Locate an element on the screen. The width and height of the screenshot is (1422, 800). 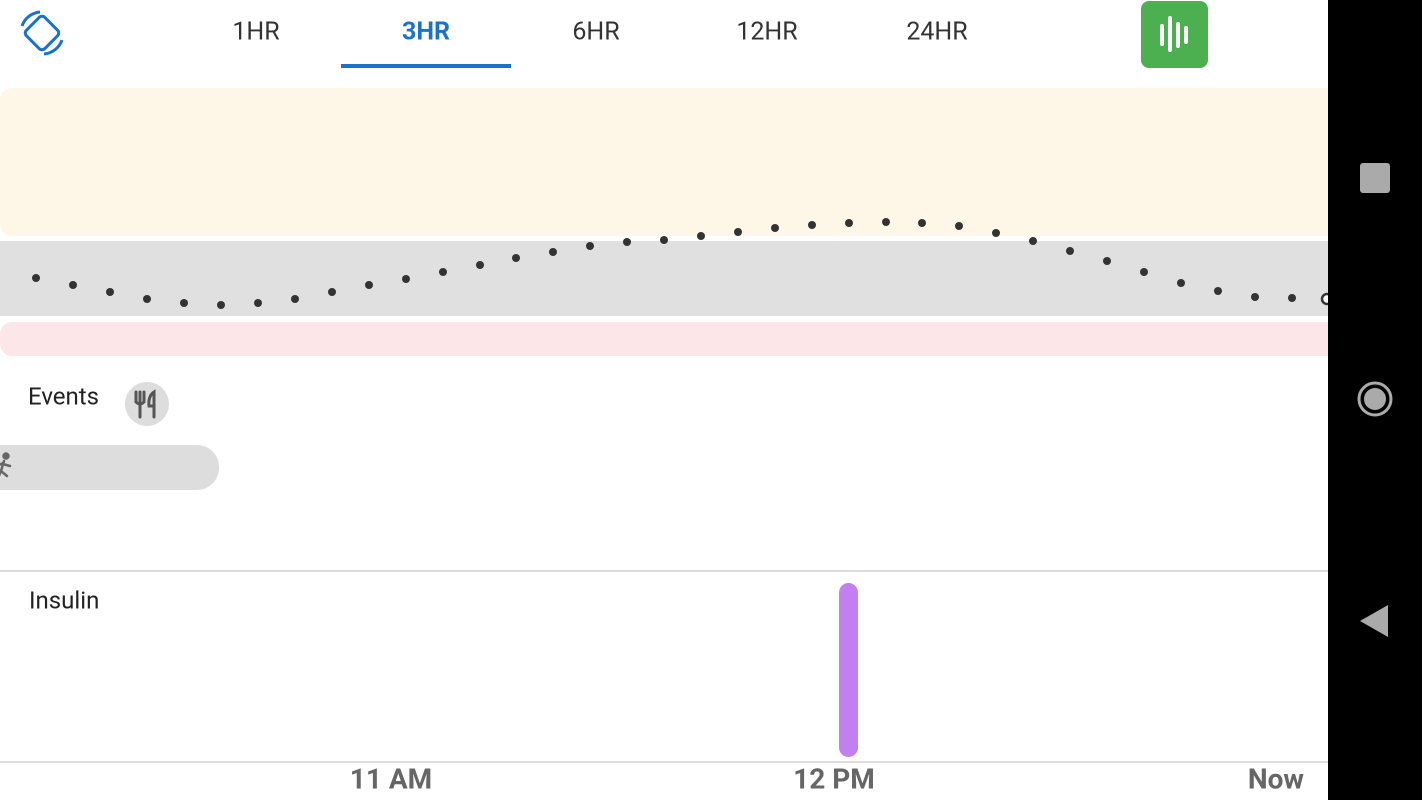
low-range-band is located at coordinates (670, 339).